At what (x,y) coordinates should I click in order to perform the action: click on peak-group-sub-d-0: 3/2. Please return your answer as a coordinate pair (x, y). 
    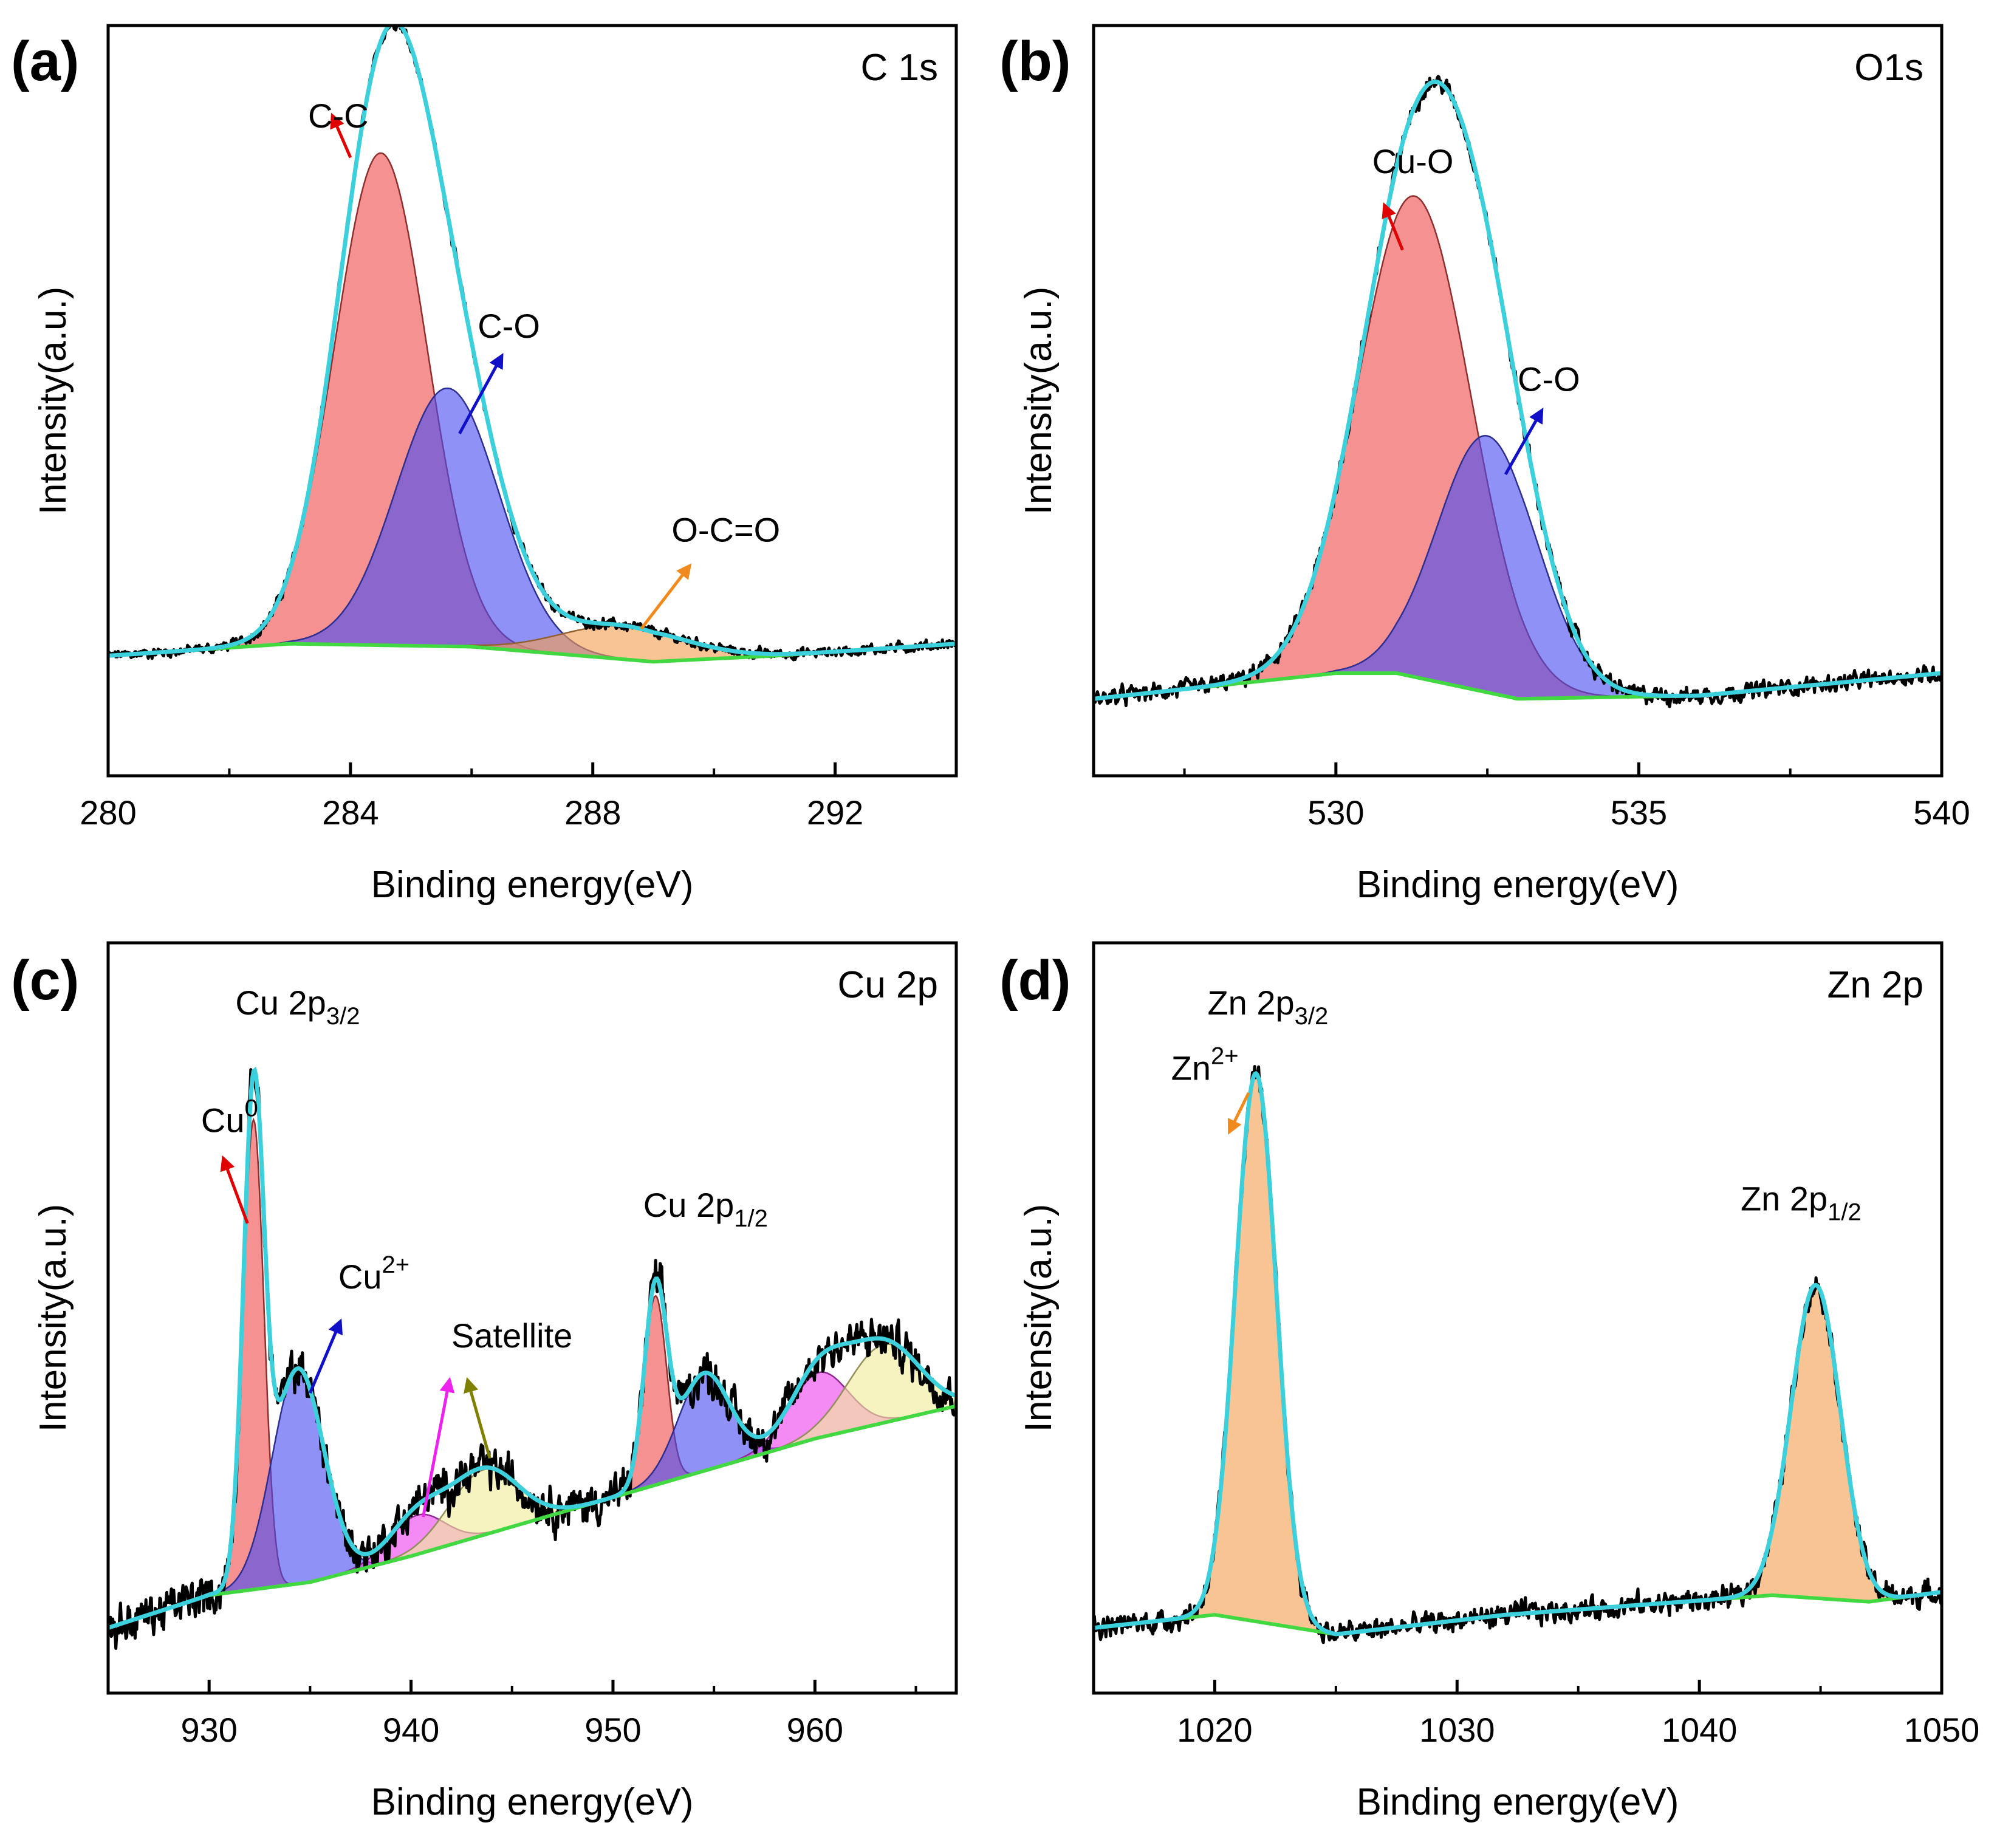
    Looking at the image, I should click on (1312, 1016).